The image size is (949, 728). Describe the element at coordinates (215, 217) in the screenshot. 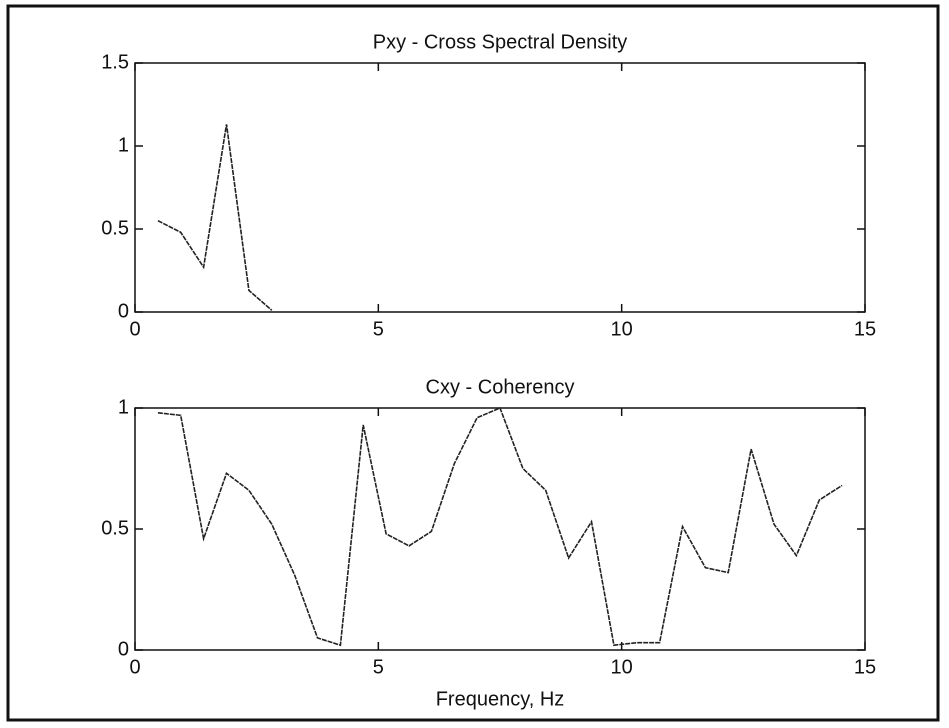

I see `data-line` at that location.